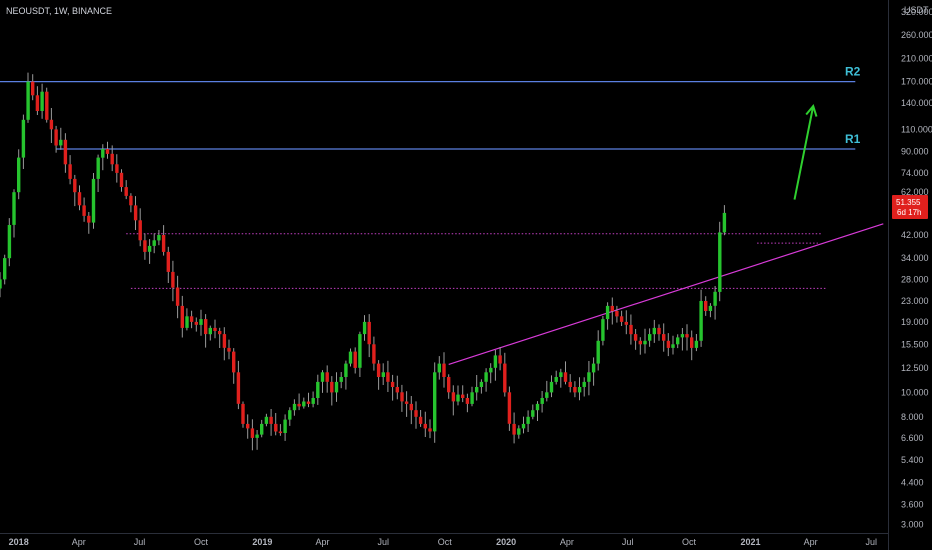 The height and width of the screenshot is (550, 932). Describe the element at coordinates (915, 151) in the screenshot. I see `price-tick-label: 90.000` at that location.